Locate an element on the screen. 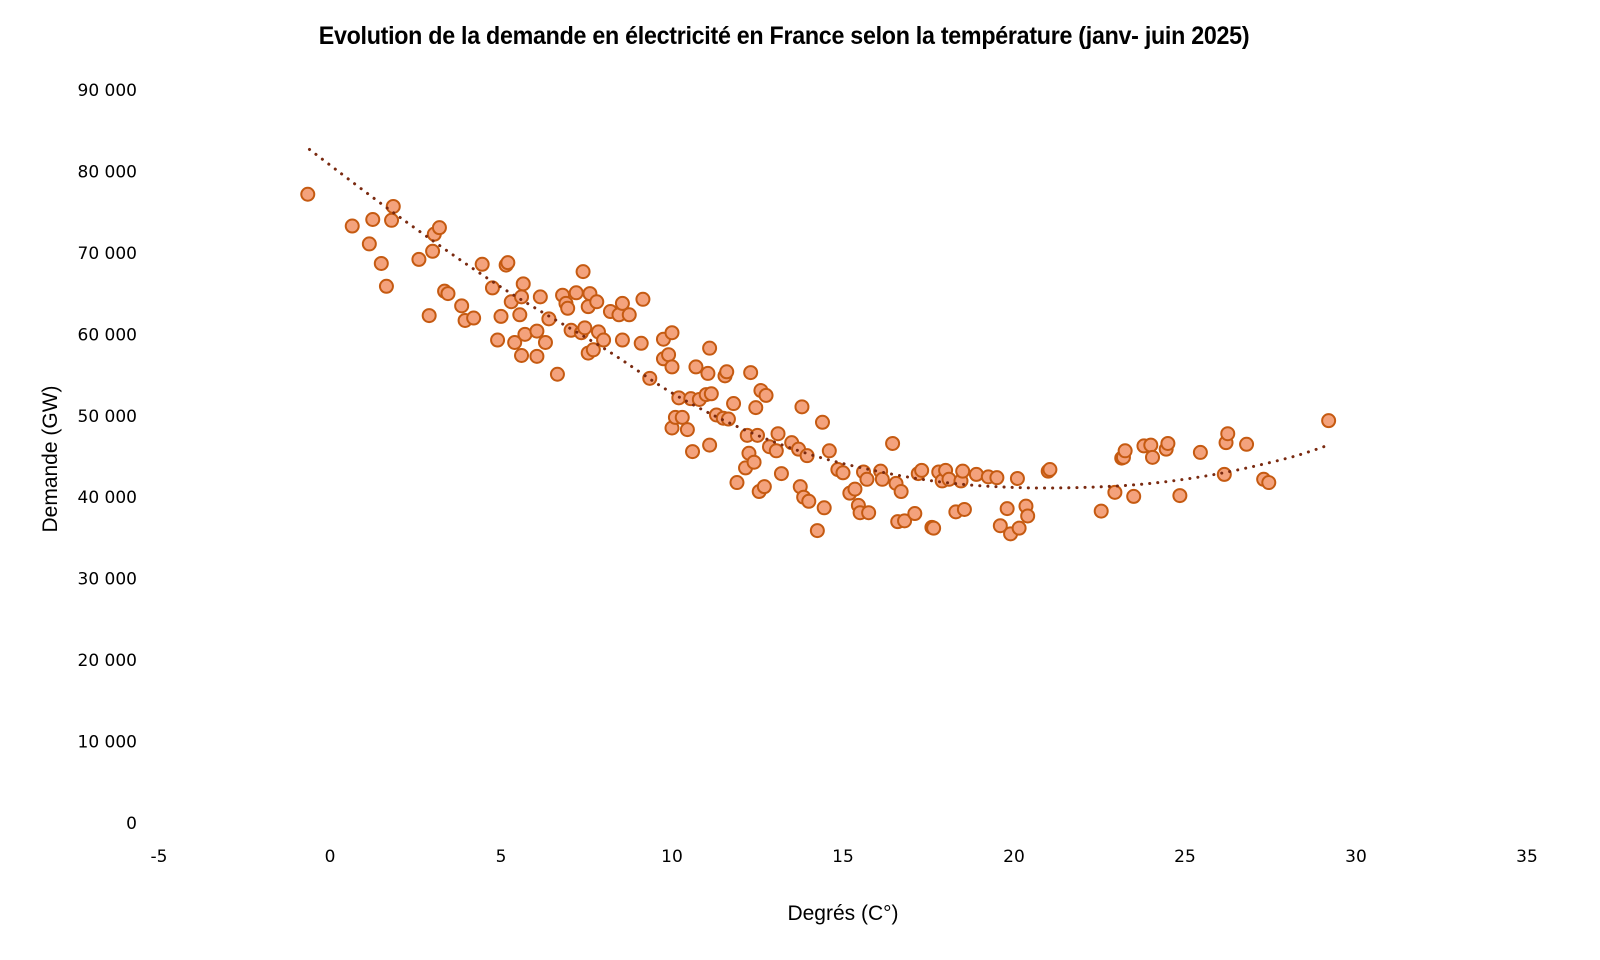 This screenshot has width=1600, height=960. y-tick-label: 60 000 is located at coordinates (107, 335).